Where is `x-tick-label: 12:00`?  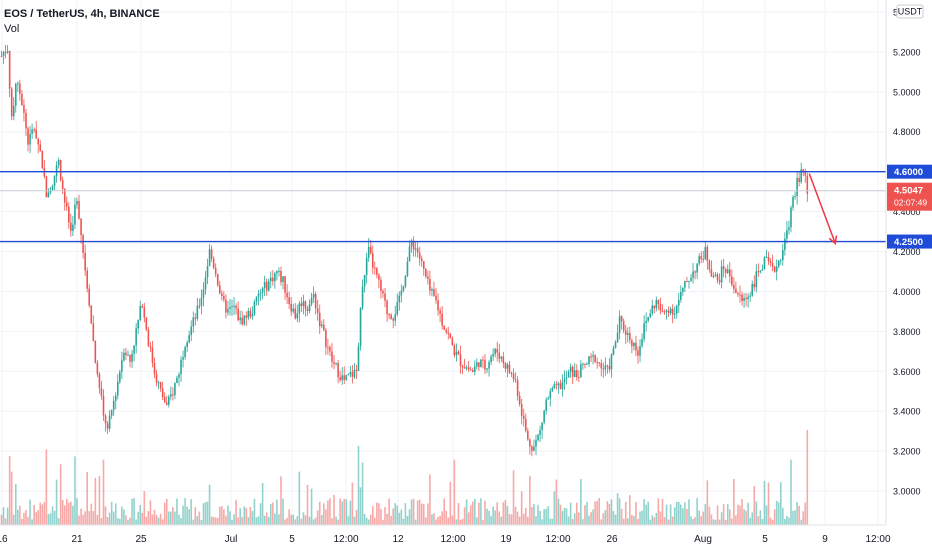
x-tick-label: 12:00 is located at coordinates (877, 539).